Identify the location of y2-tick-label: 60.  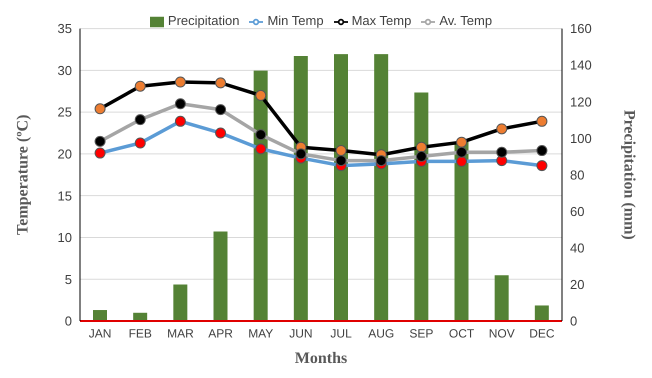
(577, 211).